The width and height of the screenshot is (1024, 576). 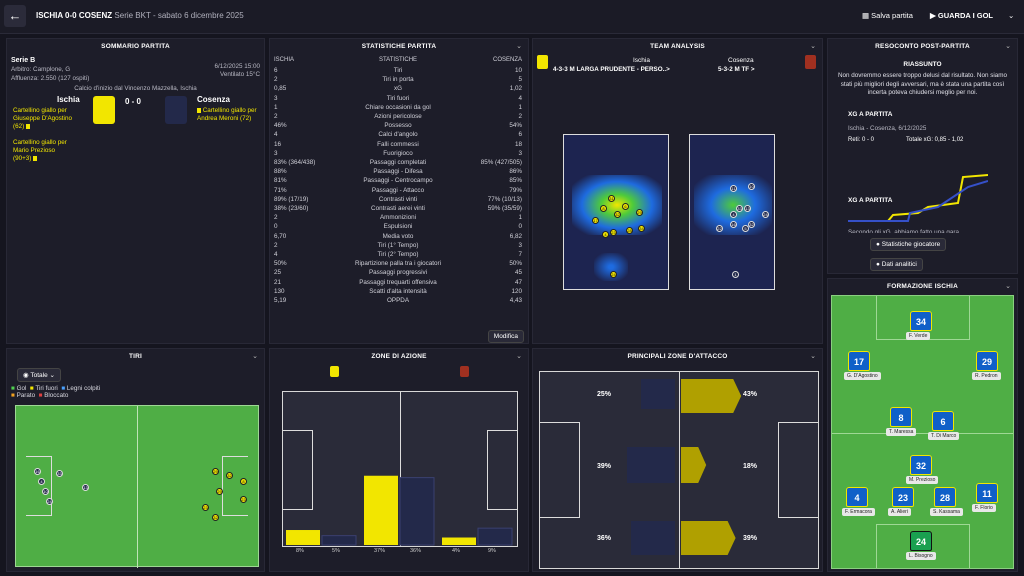 What do you see at coordinates (658, 394) in the screenshot?
I see `home-attack-left` at bounding box center [658, 394].